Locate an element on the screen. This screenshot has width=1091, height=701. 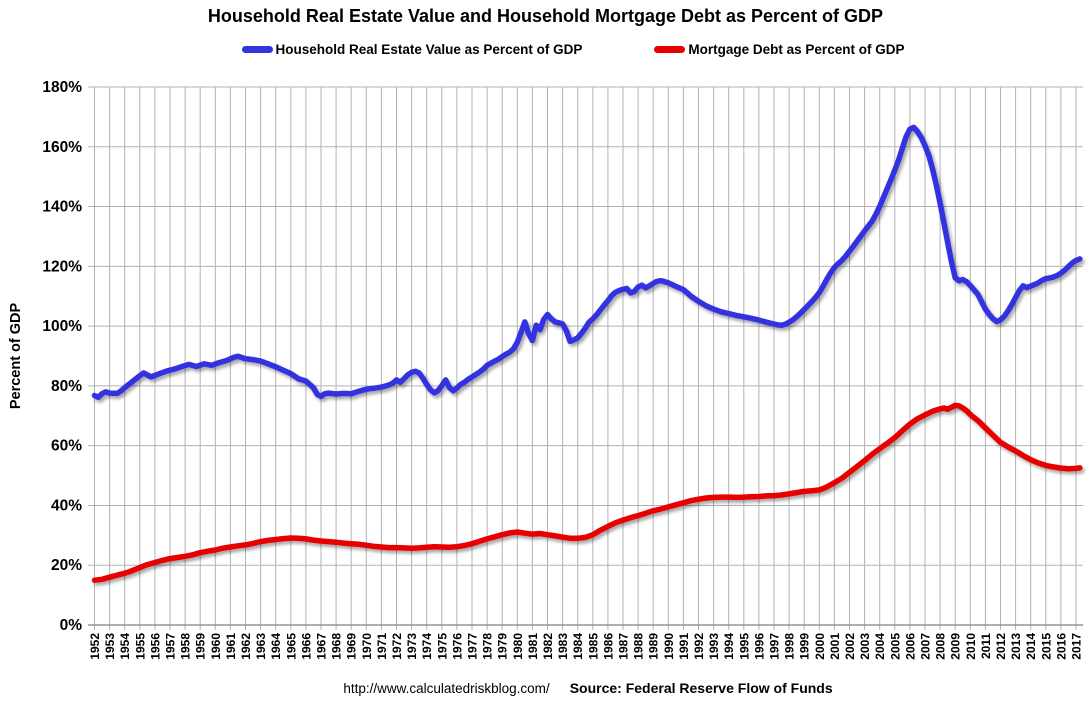
x-tick-label: 1974 is located at coordinates (427, 646).